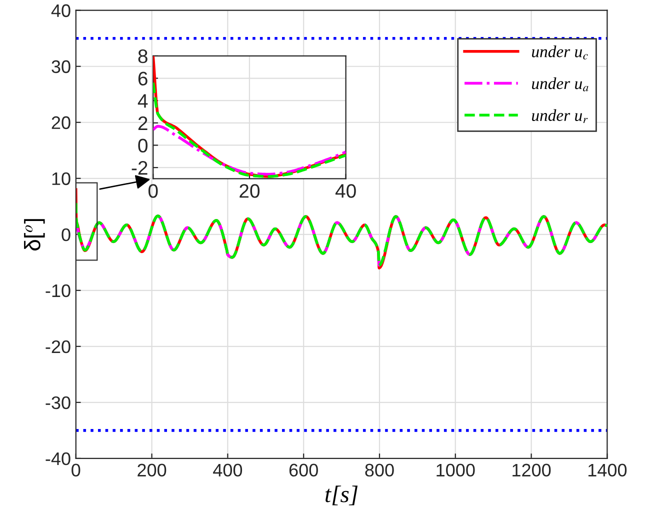 The width and height of the screenshot is (660, 518). What do you see at coordinates (560, 84) in the screenshot?
I see `legend-label: under u$_{a}$` at bounding box center [560, 84].